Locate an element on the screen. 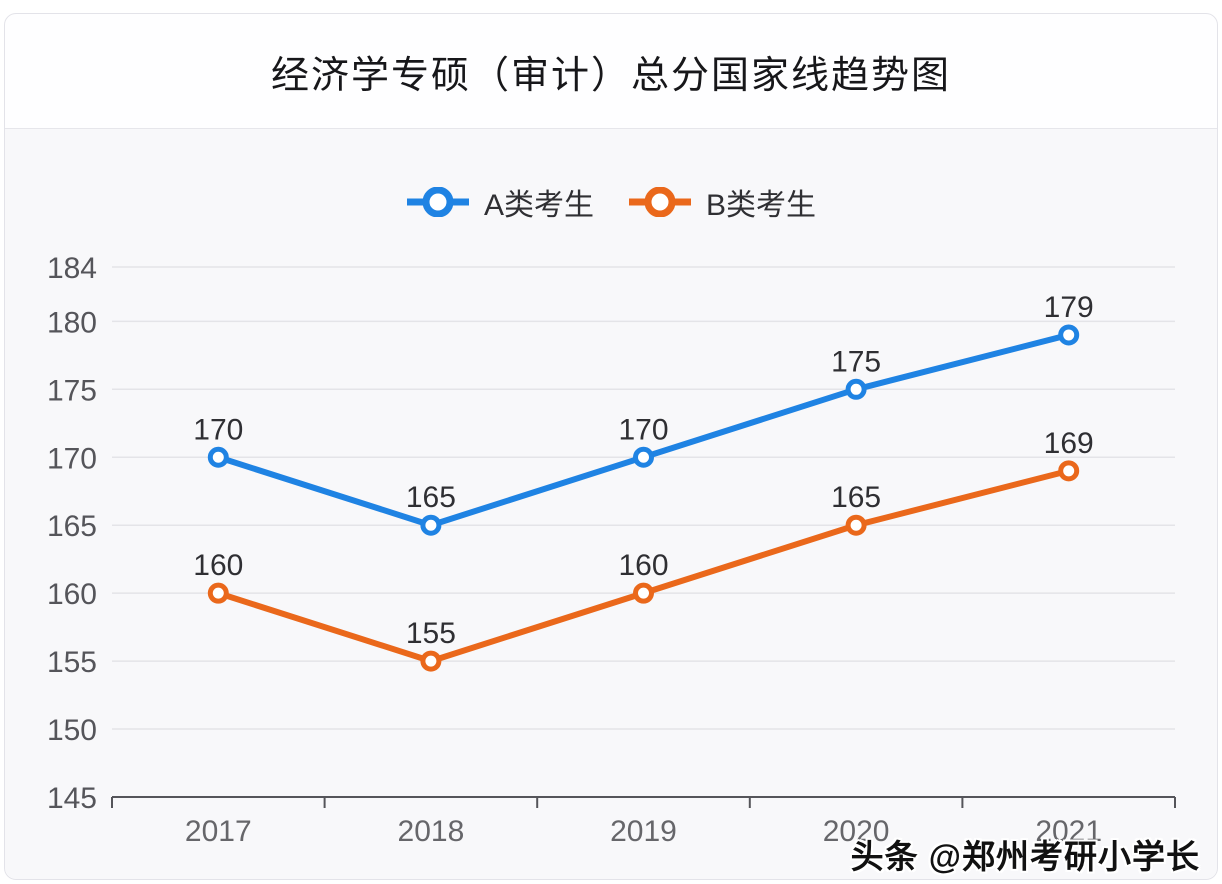 The width and height of the screenshot is (1222, 884). data-label: 179 is located at coordinates (1069, 307).